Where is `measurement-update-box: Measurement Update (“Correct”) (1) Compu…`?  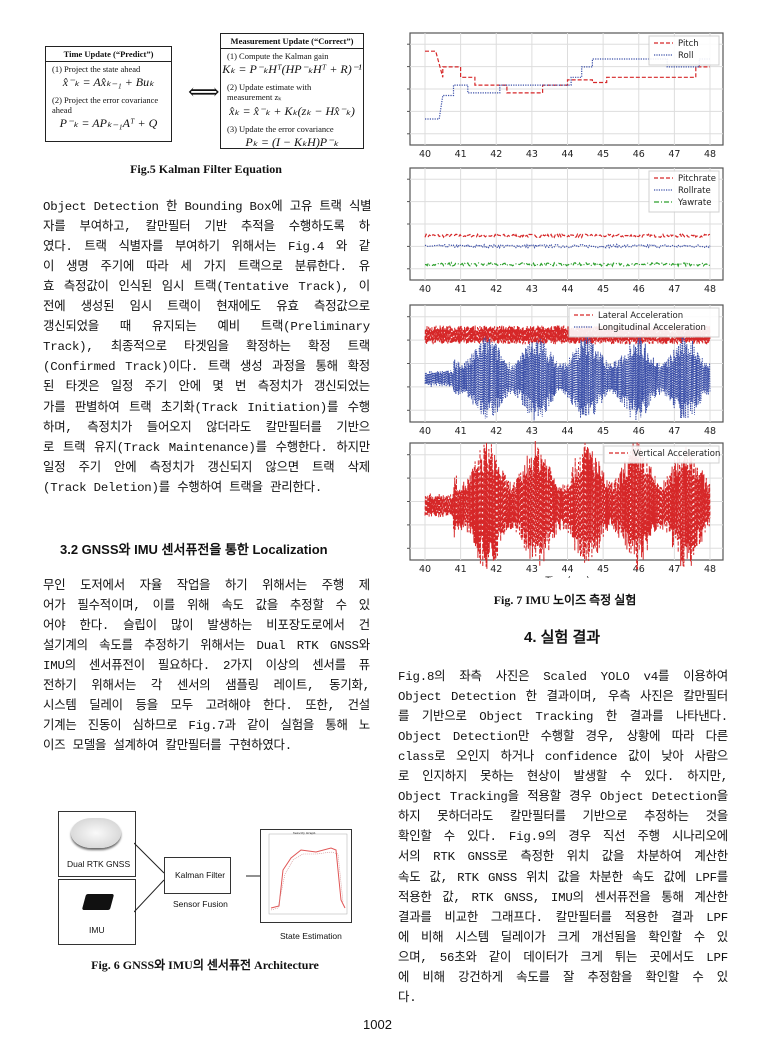 measurement-update-box: Measurement Update (“Correct”) (1) Compu… is located at coordinates (292, 91).